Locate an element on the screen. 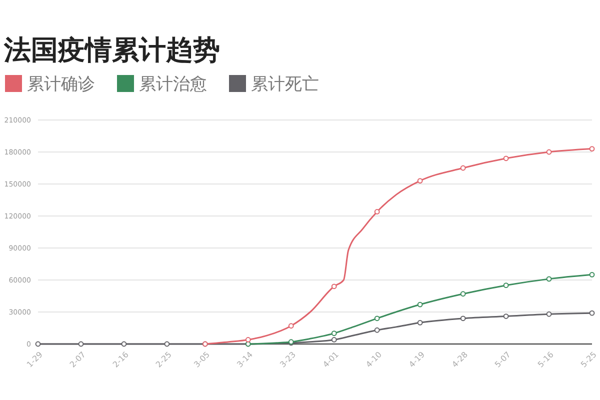 This screenshot has height=400, width=600. chart-title: 法国疫情累计趋势 is located at coordinates (111, 50).